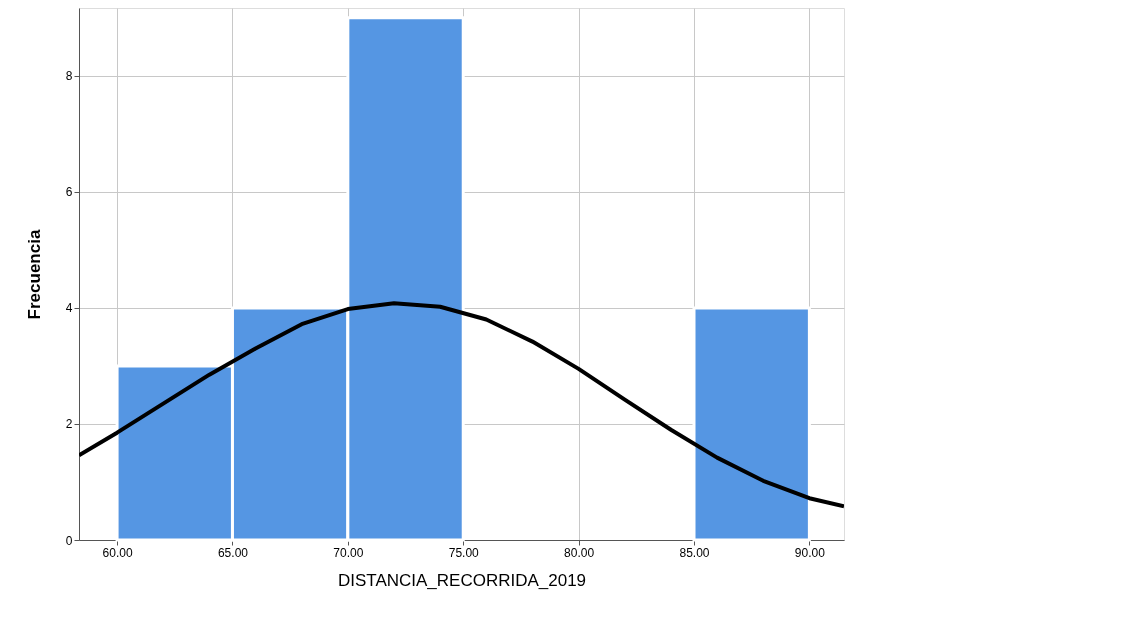  What do you see at coordinates (462, 580) in the screenshot?
I see `x-axis-title: DISTANCIA_RECORRIDA_2019` at bounding box center [462, 580].